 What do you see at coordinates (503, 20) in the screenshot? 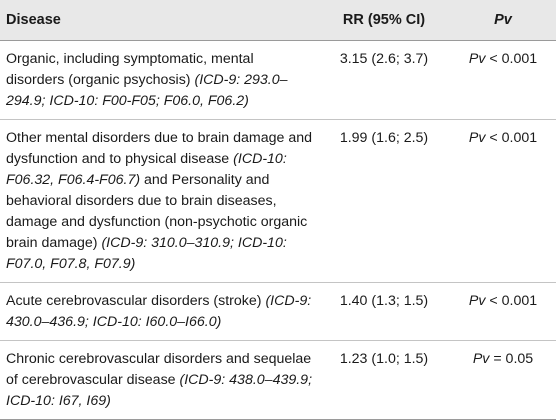
I see `header-pv: Pv` at bounding box center [503, 20].